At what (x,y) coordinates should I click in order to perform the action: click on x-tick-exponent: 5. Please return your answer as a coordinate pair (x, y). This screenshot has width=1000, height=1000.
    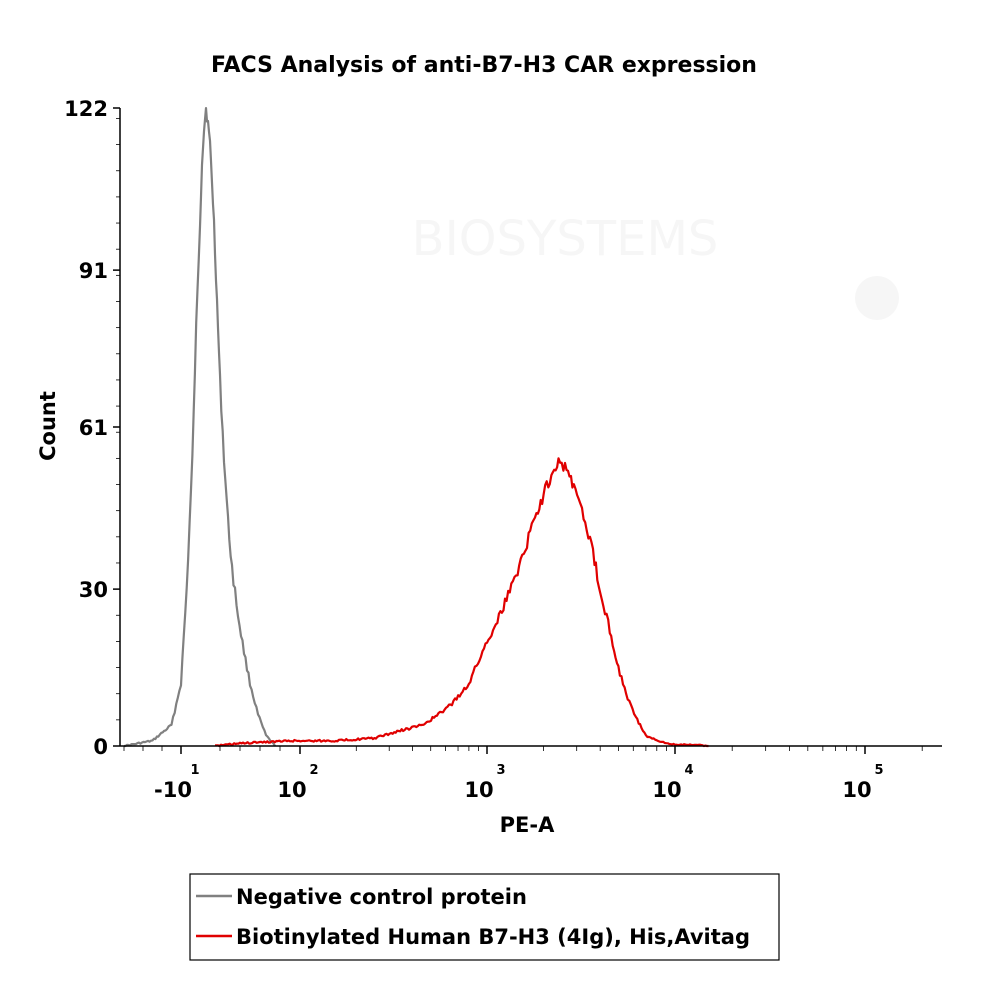
    Looking at the image, I should click on (878, 770).